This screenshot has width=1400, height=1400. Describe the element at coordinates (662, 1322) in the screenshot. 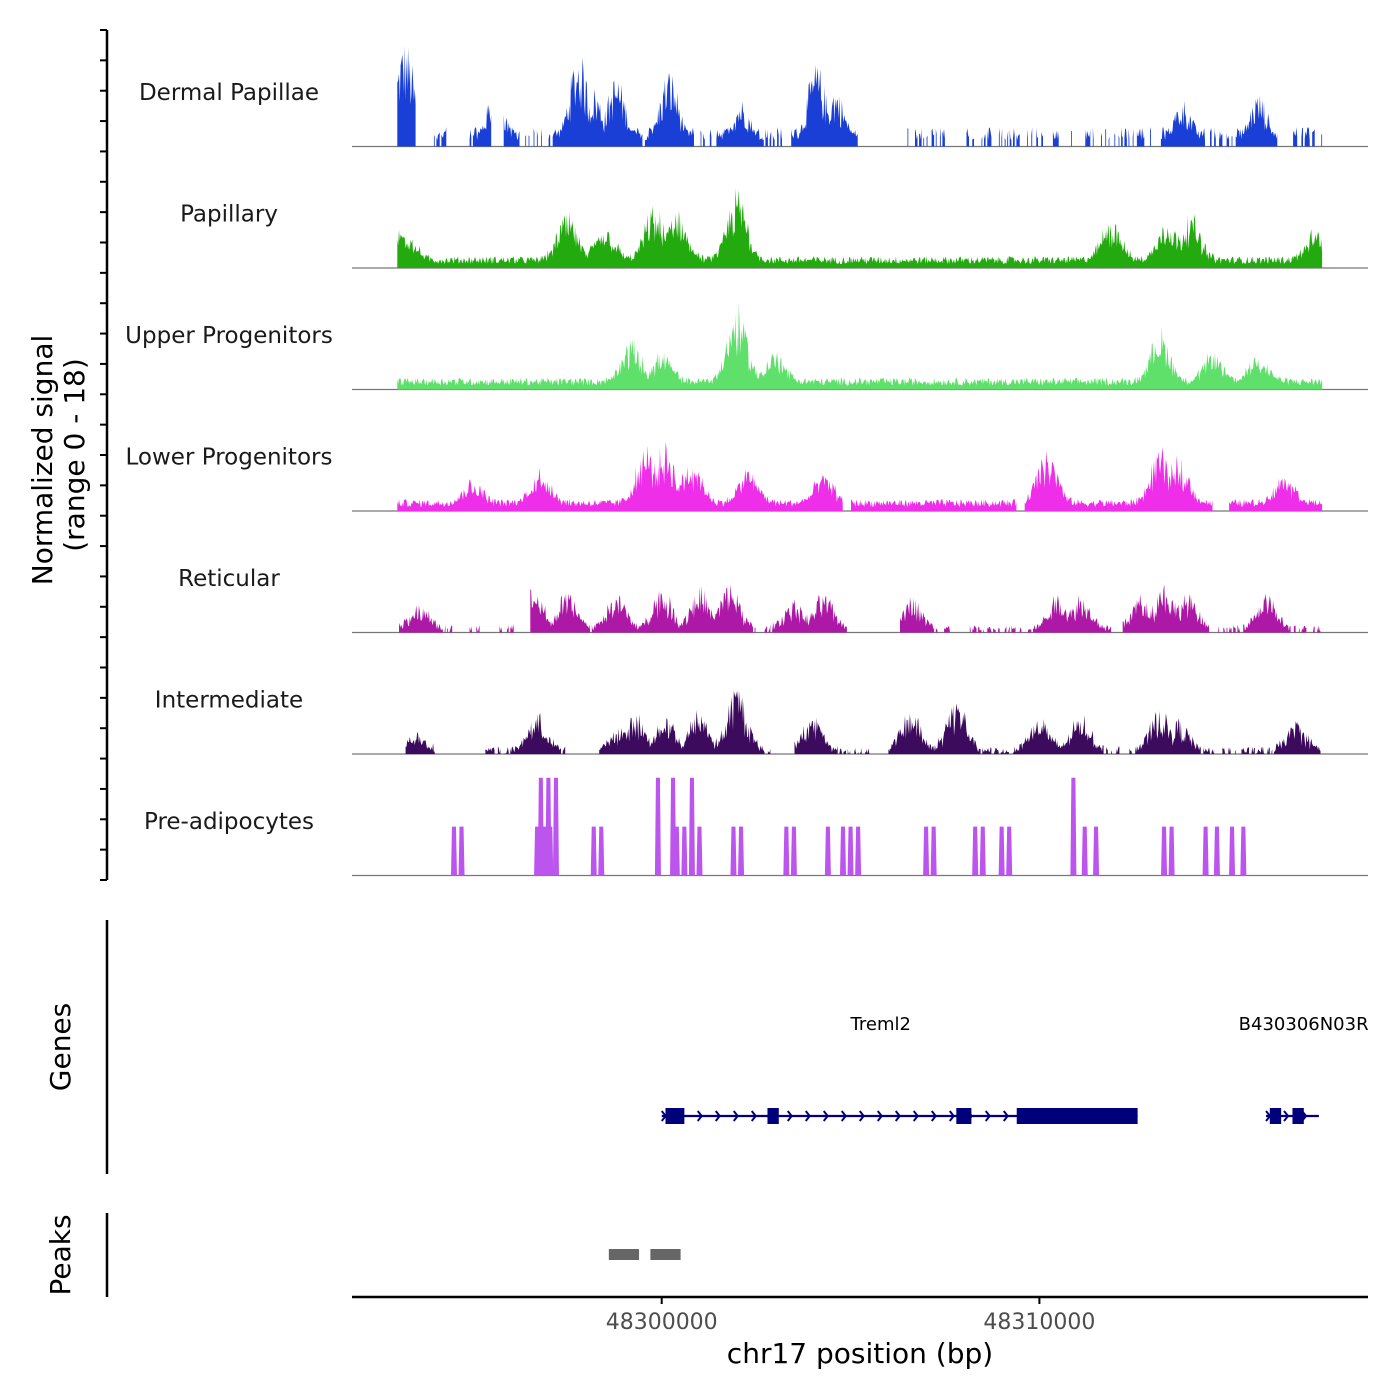

I see `x-tick-label: 48300000` at that location.